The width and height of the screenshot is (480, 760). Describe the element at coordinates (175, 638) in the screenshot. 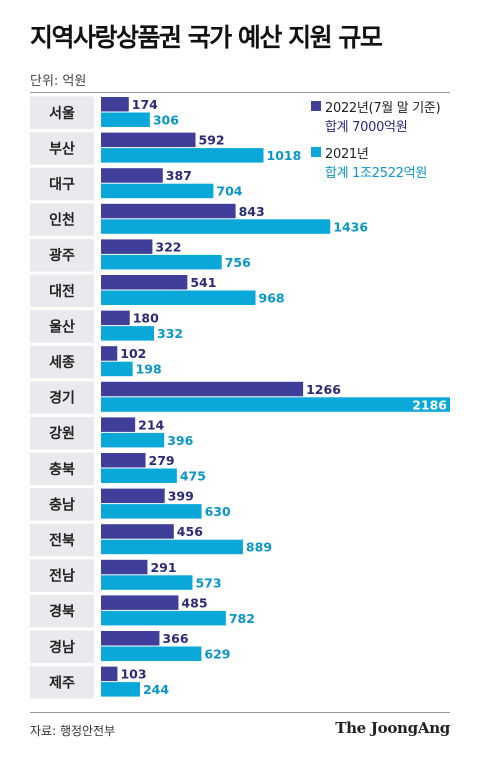

I see `value-label-2022: 366` at that location.